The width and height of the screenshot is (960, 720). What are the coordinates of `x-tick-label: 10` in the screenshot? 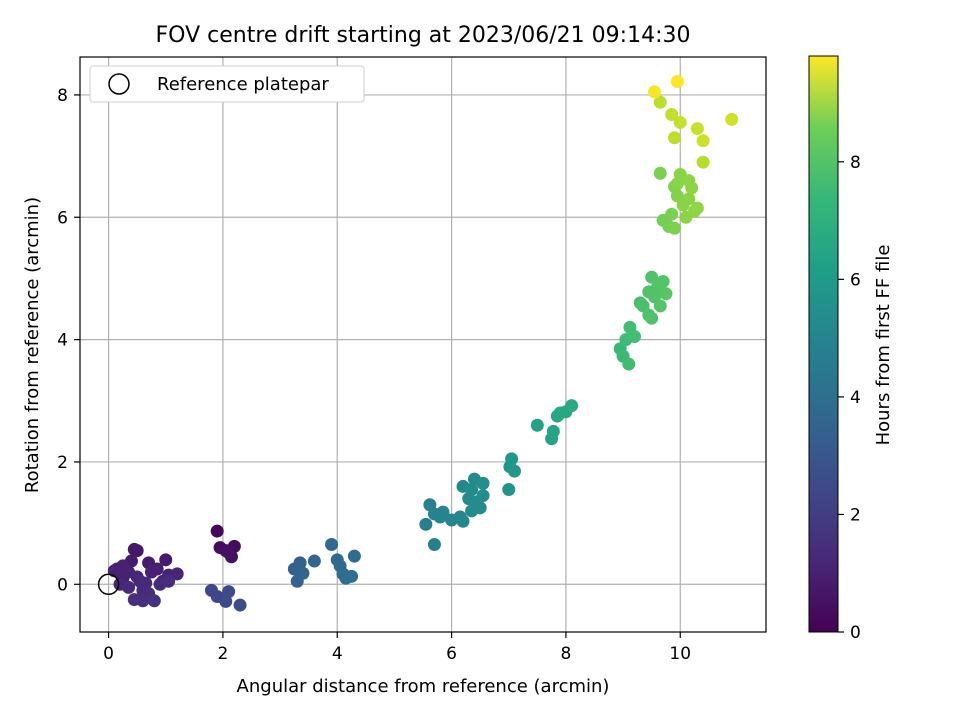 It's located at (680, 654).